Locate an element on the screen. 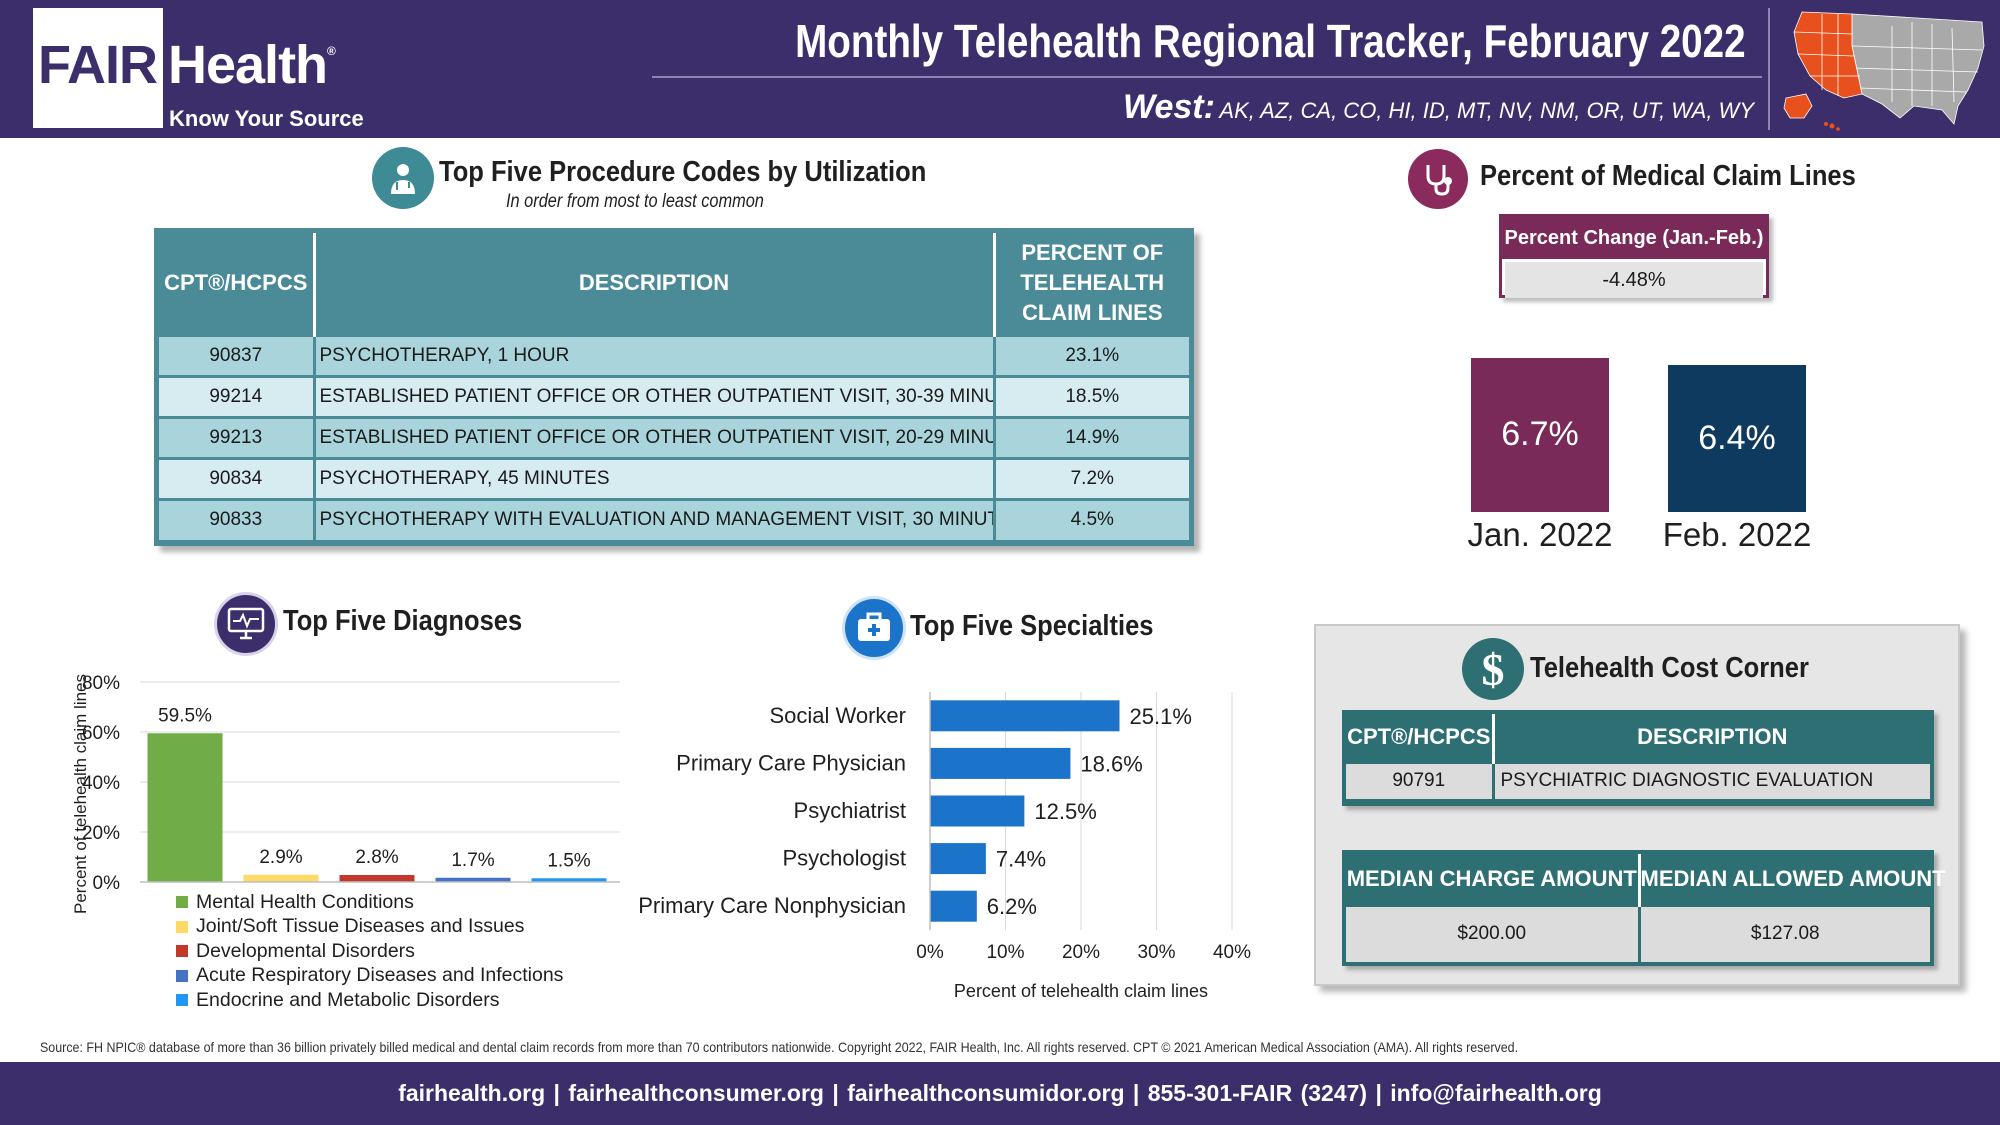  cost-code: 90791 is located at coordinates (1420, 779).